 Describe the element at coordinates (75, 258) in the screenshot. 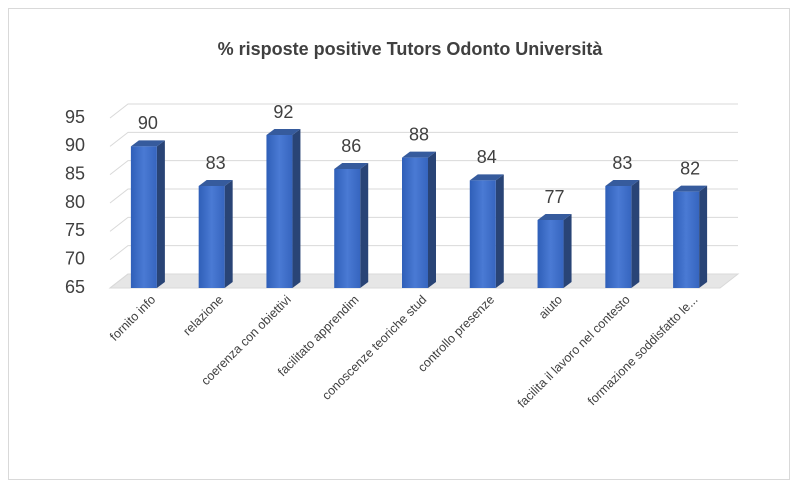

I see `y-tick-label: 70` at that location.